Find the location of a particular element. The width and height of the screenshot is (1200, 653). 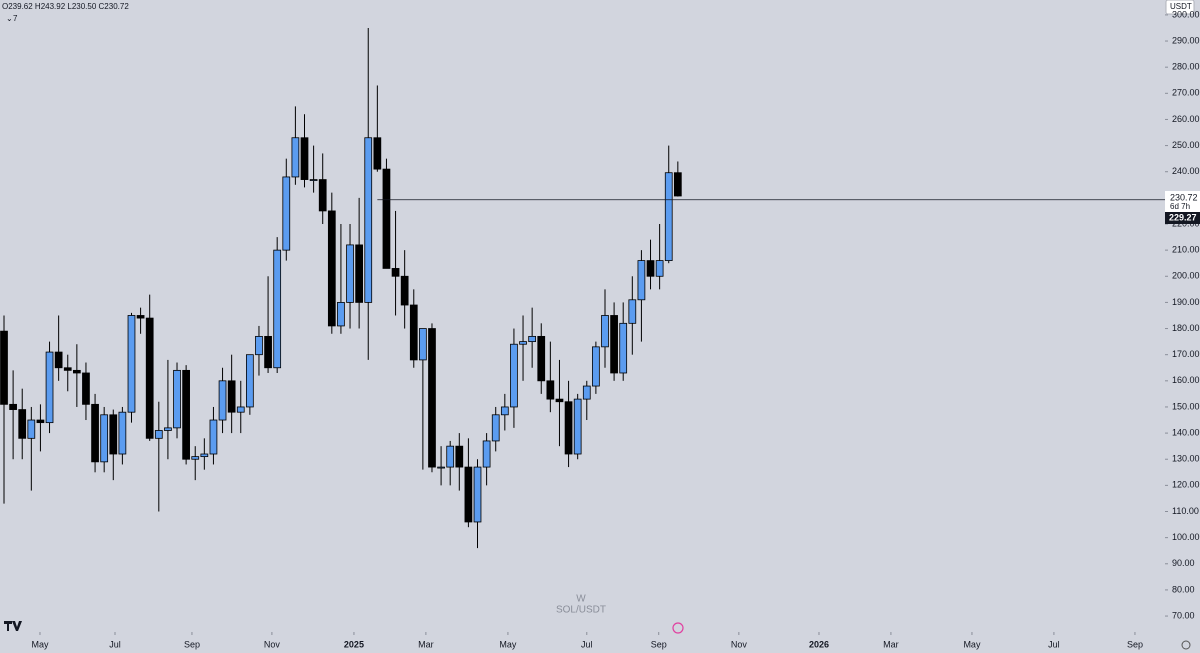

y-tick-label: 110.00 is located at coordinates (1185, 511).